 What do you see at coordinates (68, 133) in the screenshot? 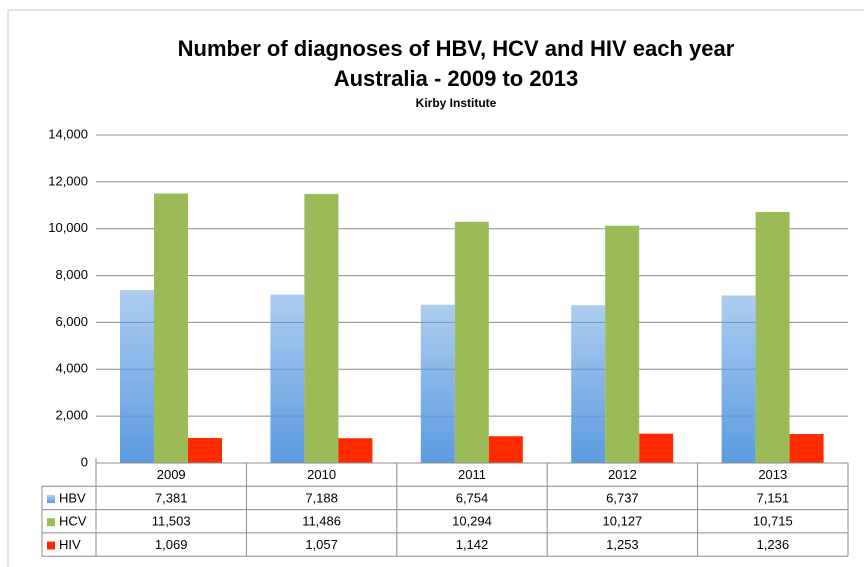
I see `y-tick-label: 14,000` at bounding box center [68, 133].